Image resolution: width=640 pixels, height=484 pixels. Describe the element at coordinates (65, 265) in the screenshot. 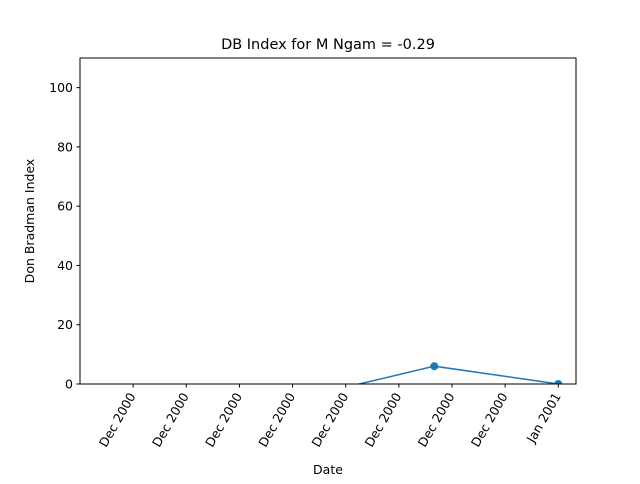

I see `y-tick-label: 40` at that location.